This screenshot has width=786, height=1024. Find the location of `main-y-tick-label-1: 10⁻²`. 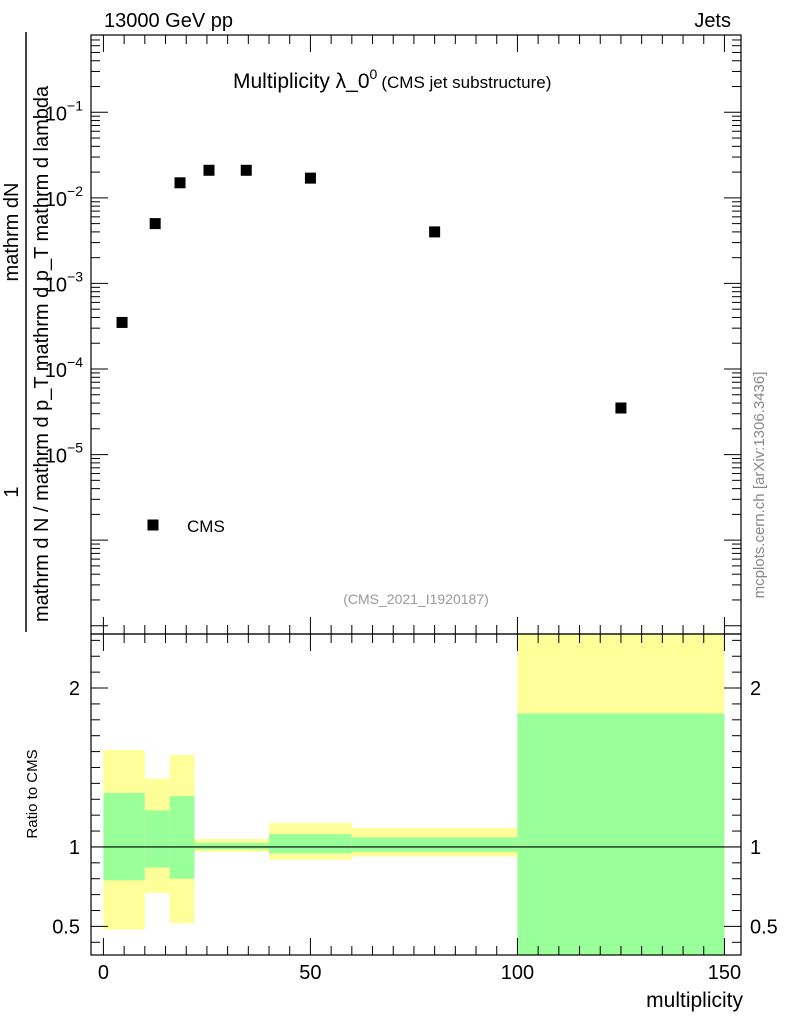

main-y-tick-label-1: 10⁻² is located at coordinates (64, 197).